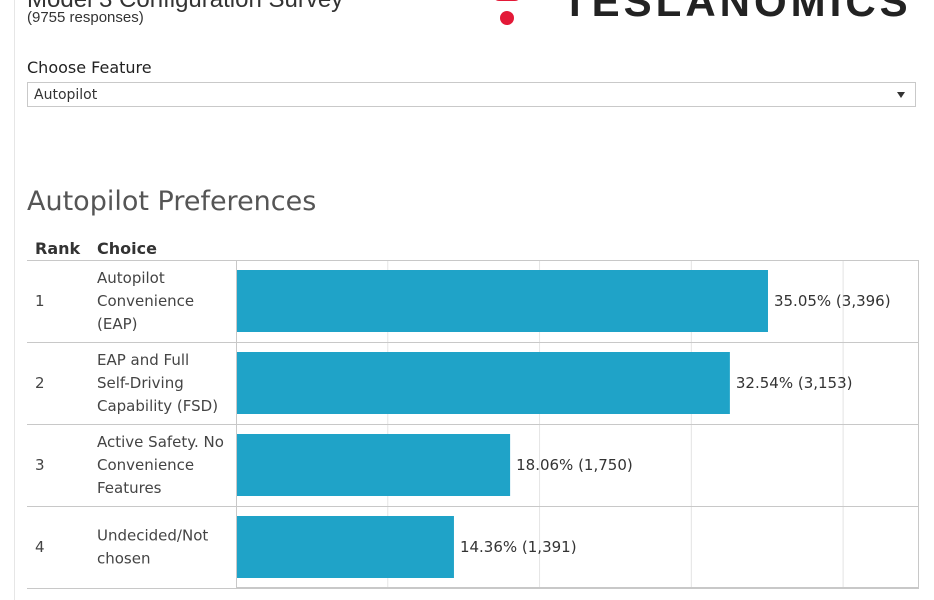 The width and height of the screenshot is (934, 600). Describe the element at coordinates (123, 559) in the screenshot. I see `choice-label: chosen` at that location.